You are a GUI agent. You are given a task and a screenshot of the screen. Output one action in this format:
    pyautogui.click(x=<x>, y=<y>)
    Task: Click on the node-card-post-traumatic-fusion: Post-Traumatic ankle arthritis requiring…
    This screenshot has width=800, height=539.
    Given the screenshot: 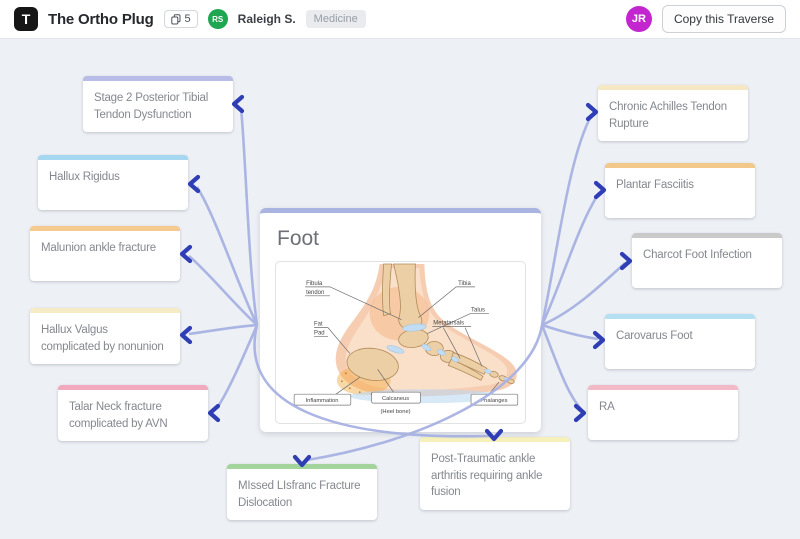 What is the action you would take?
    pyautogui.click(x=495, y=474)
    